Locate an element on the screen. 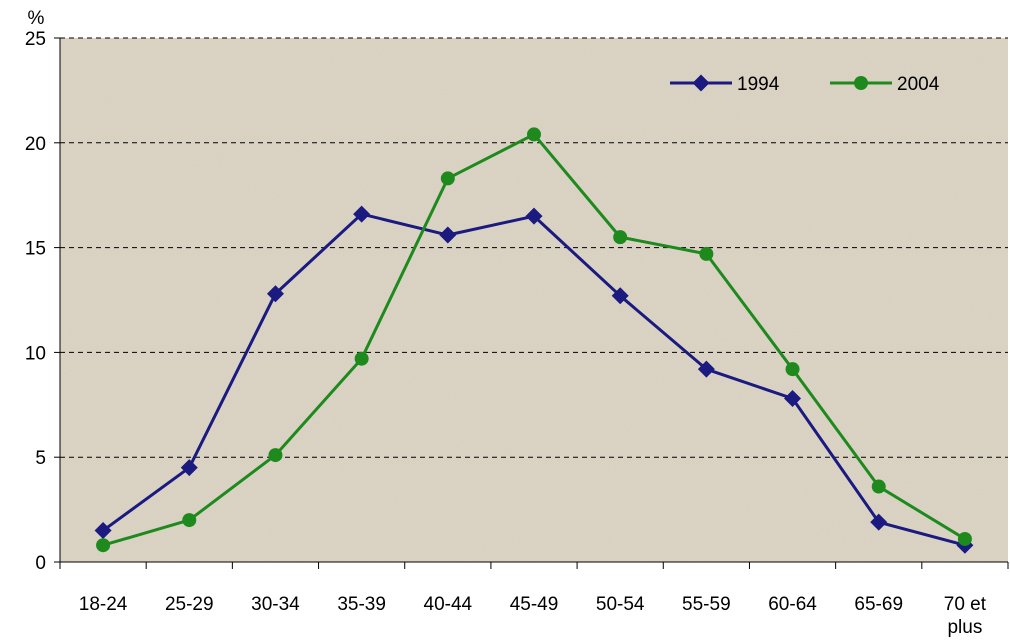  x-tick-label: 25-29 is located at coordinates (189, 604).